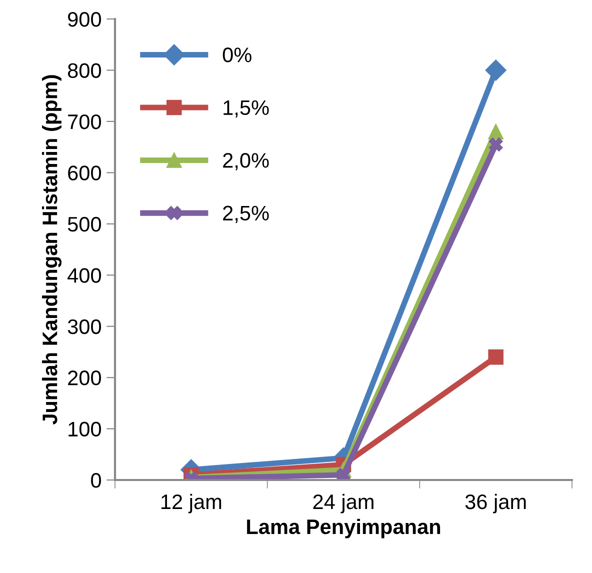 The width and height of the screenshot is (592, 573). I want to click on legend-label: 2,5%, so click(246, 214).